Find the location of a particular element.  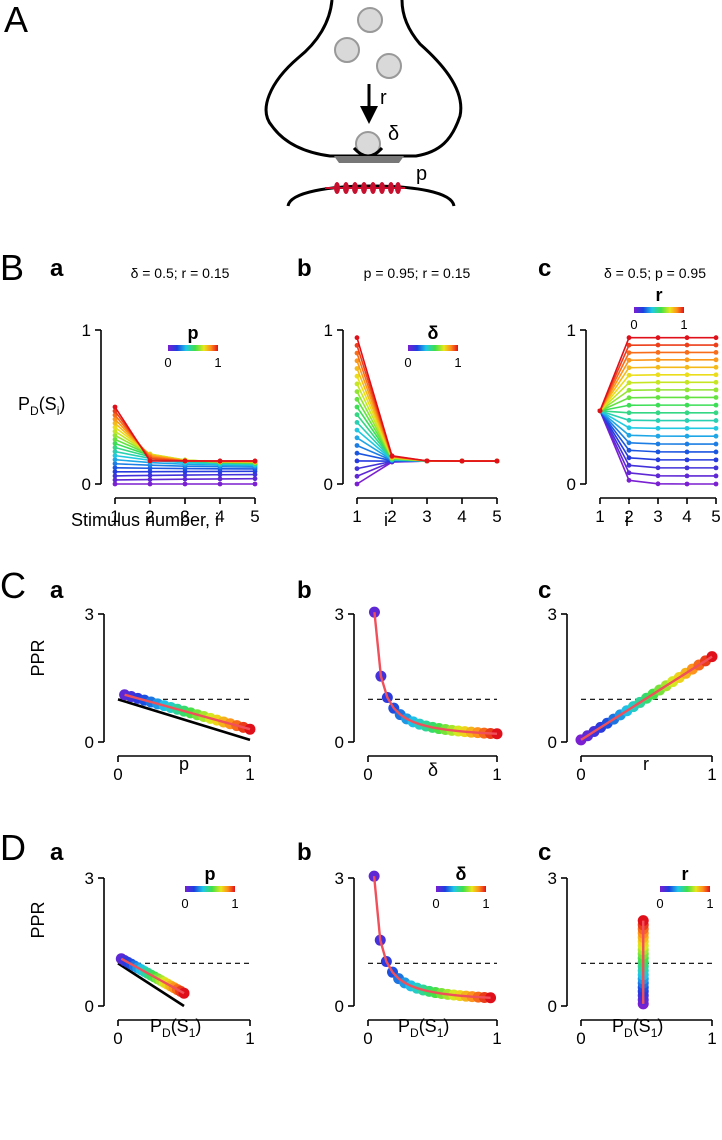

theory-line is located at coordinates (184, 720).